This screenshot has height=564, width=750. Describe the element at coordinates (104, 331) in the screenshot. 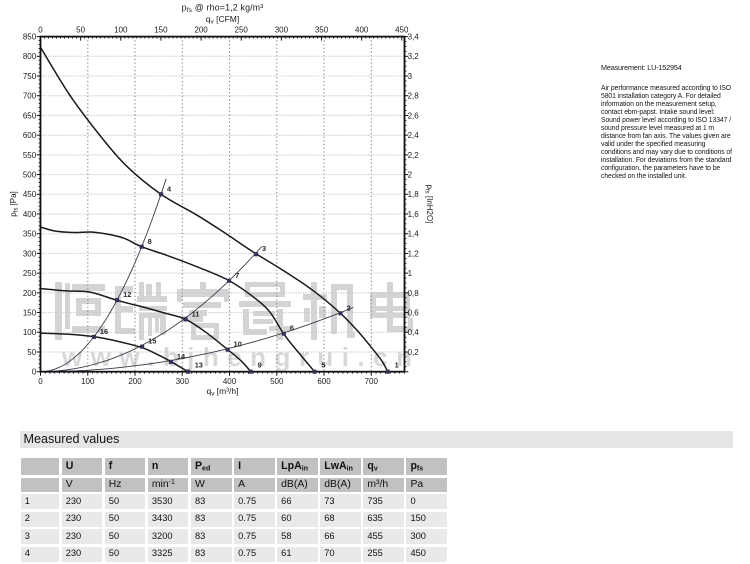

I see `svg-text: 16` at that location.